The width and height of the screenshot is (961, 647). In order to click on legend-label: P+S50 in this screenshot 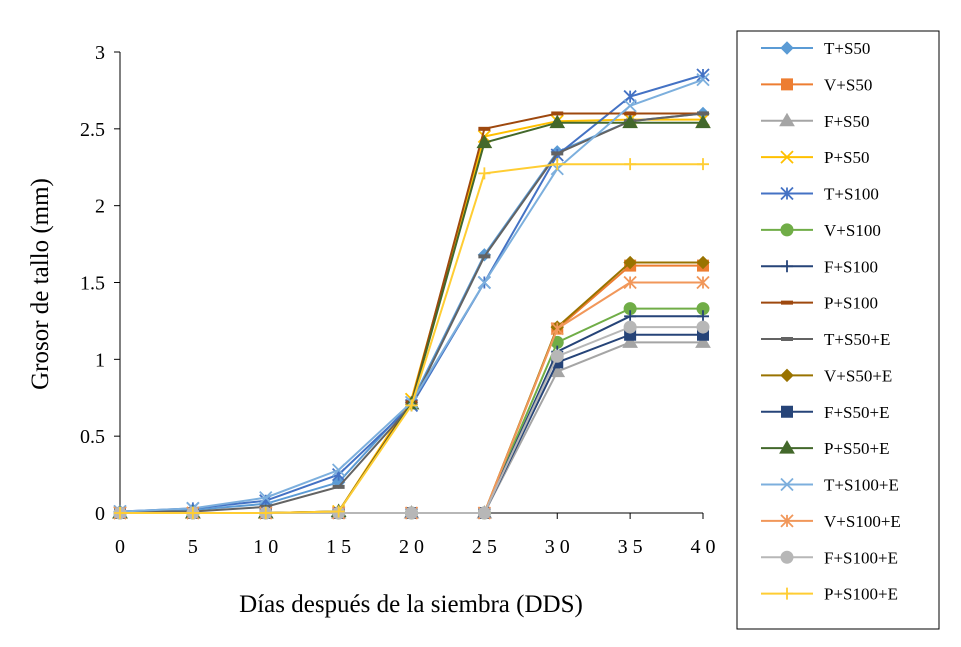, I will do `click(847, 157)`.